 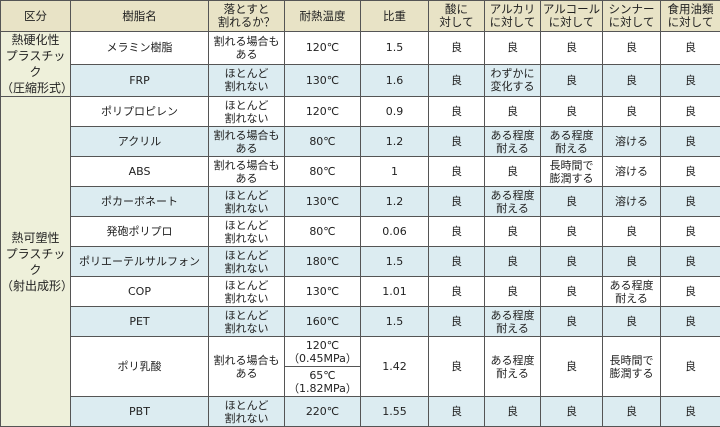 I want to click on resin-name-cell: FRP, so click(x=140, y=80).